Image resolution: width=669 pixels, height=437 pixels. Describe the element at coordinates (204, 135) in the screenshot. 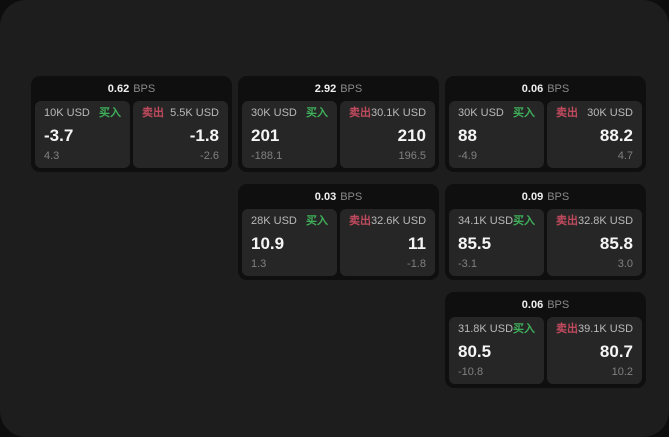

I see `sell-price: -1.8` at that location.